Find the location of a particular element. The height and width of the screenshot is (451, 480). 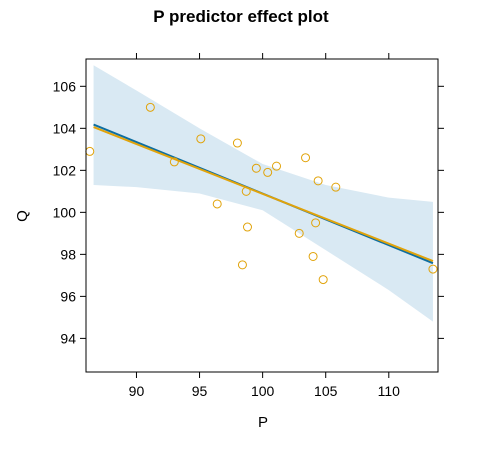

x-tick-label: 95 is located at coordinates (200, 391).